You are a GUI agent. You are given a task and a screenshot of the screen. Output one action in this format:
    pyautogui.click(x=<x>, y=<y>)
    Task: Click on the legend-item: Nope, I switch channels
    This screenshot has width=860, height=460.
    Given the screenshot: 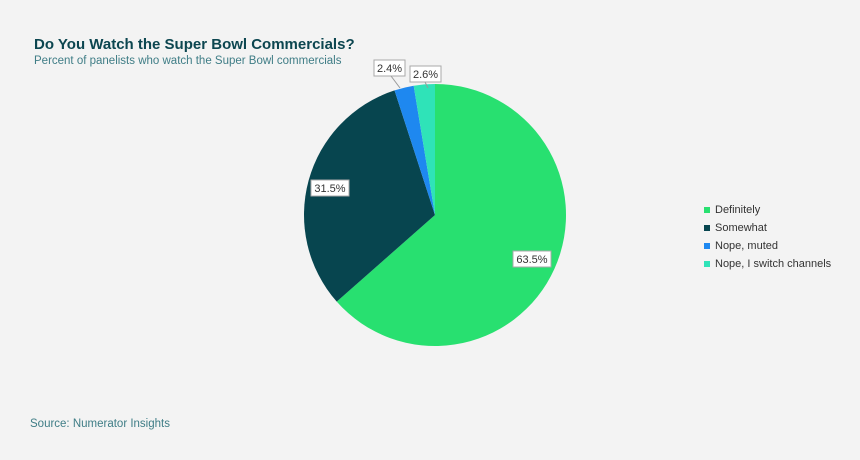 What is the action you would take?
    pyautogui.click(x=767, y=264)
    